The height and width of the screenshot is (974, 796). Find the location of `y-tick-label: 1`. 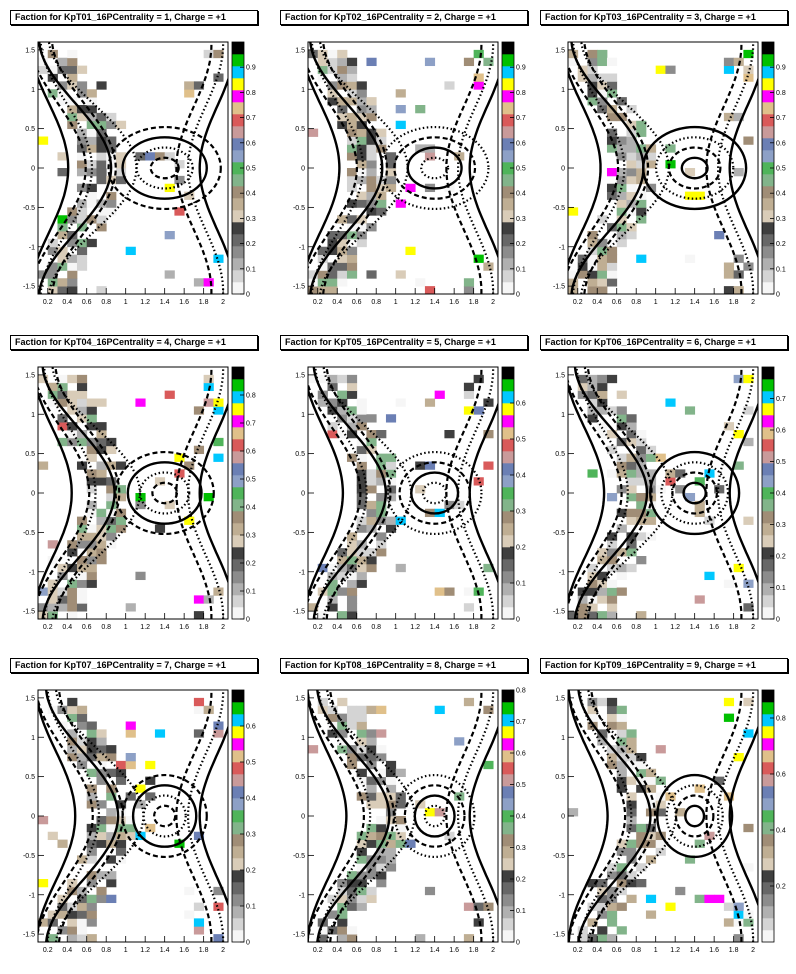

y-tick-label: 1 is located at coordinates (303, 90).